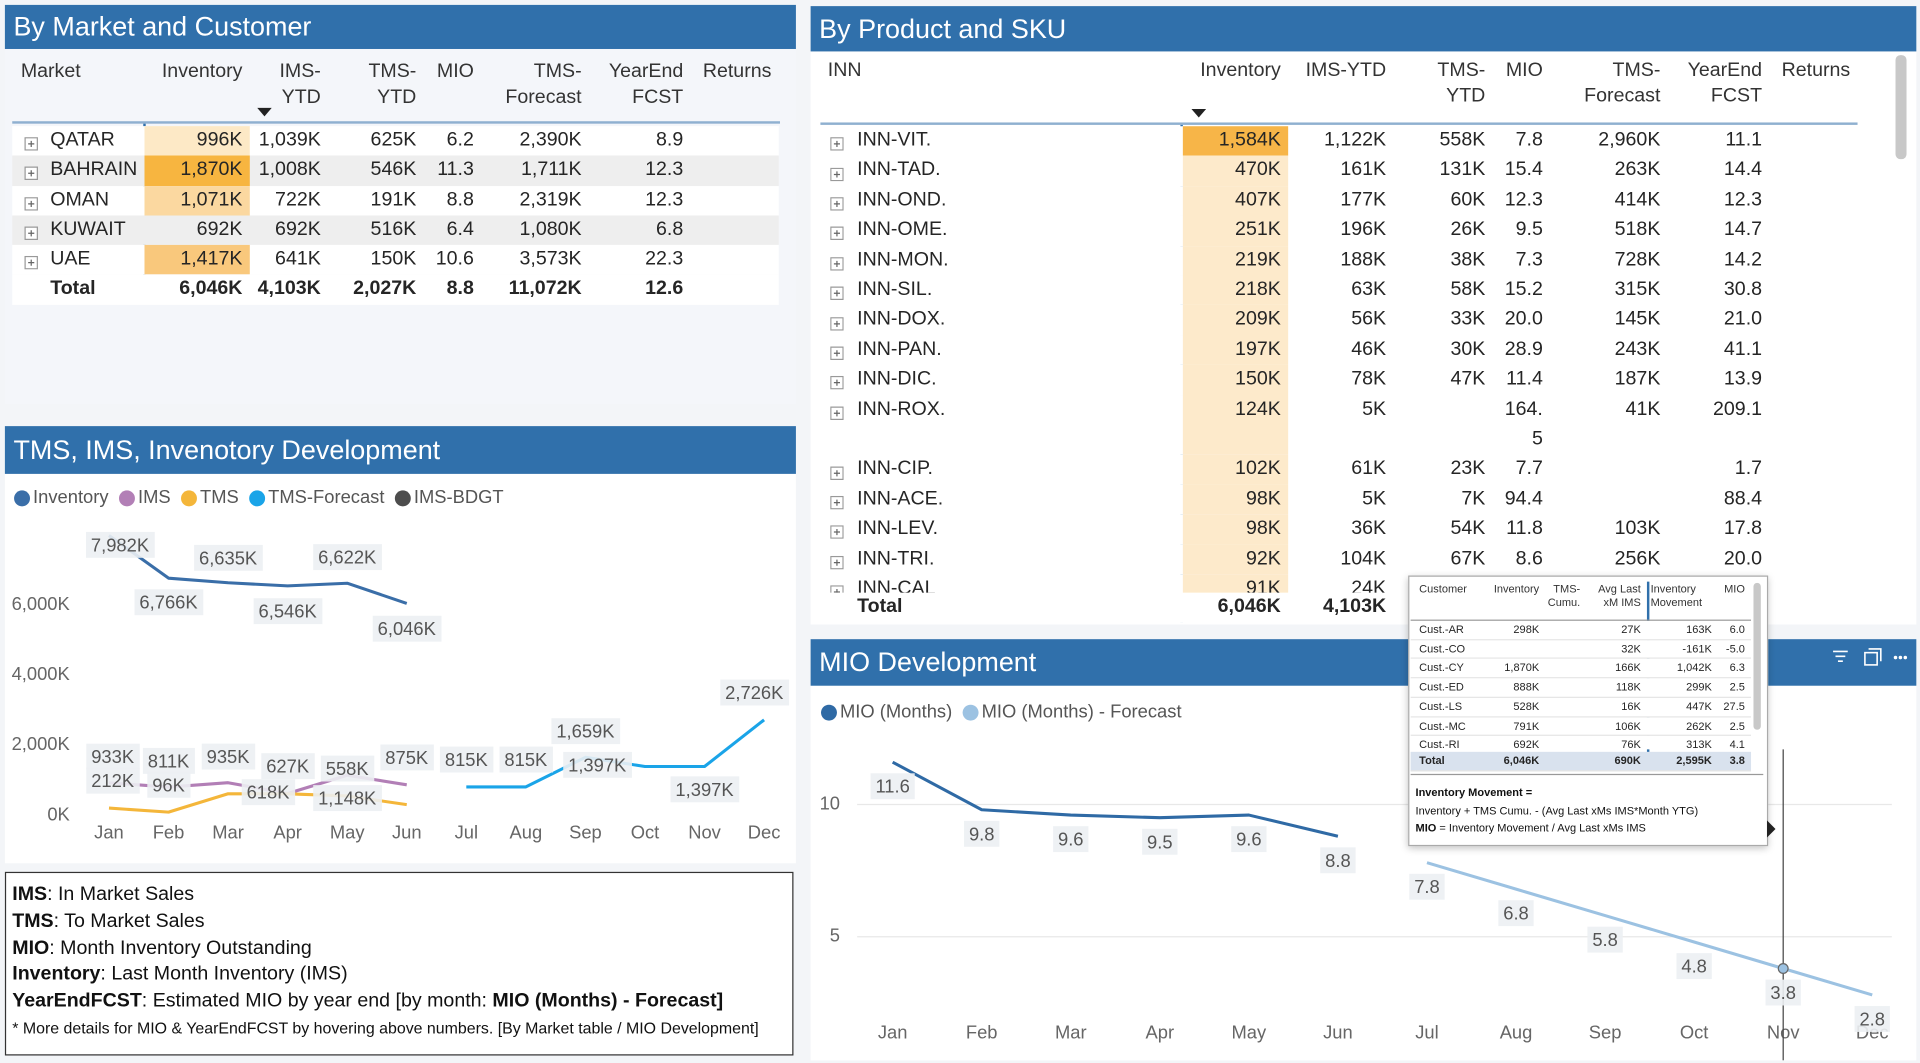  Describe the element at coordinates (1235, 260) in the screenshot. I see `cell: 219K` at that location.